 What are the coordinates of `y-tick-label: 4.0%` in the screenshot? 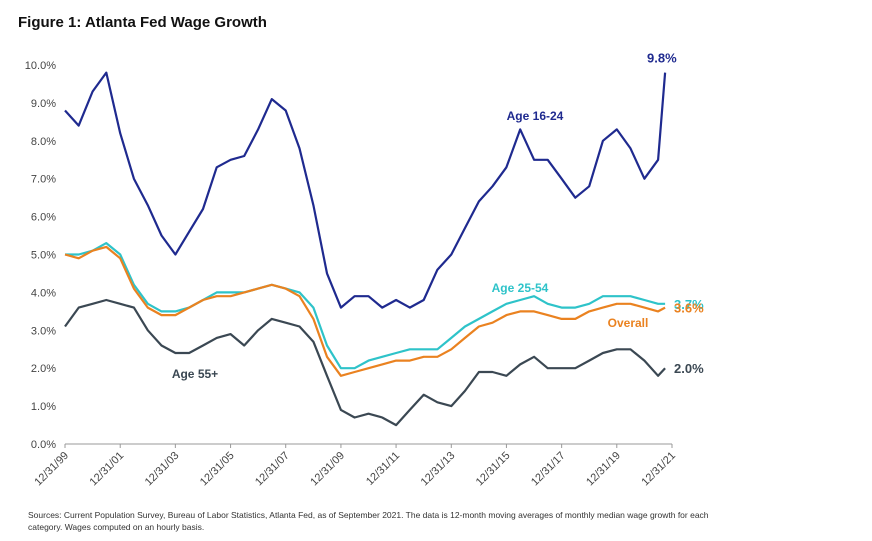 It's located at (43, 293).